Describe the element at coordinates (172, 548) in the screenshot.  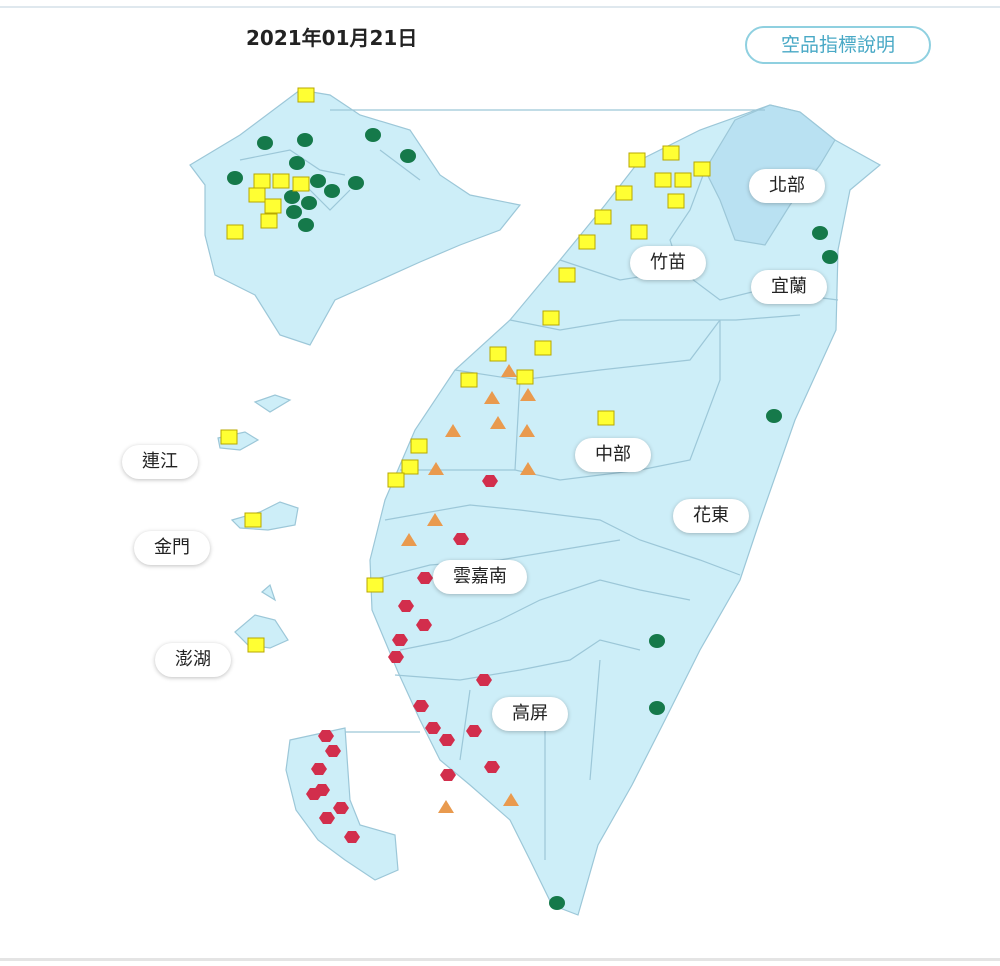
I see `region-label: 金門` at that location.